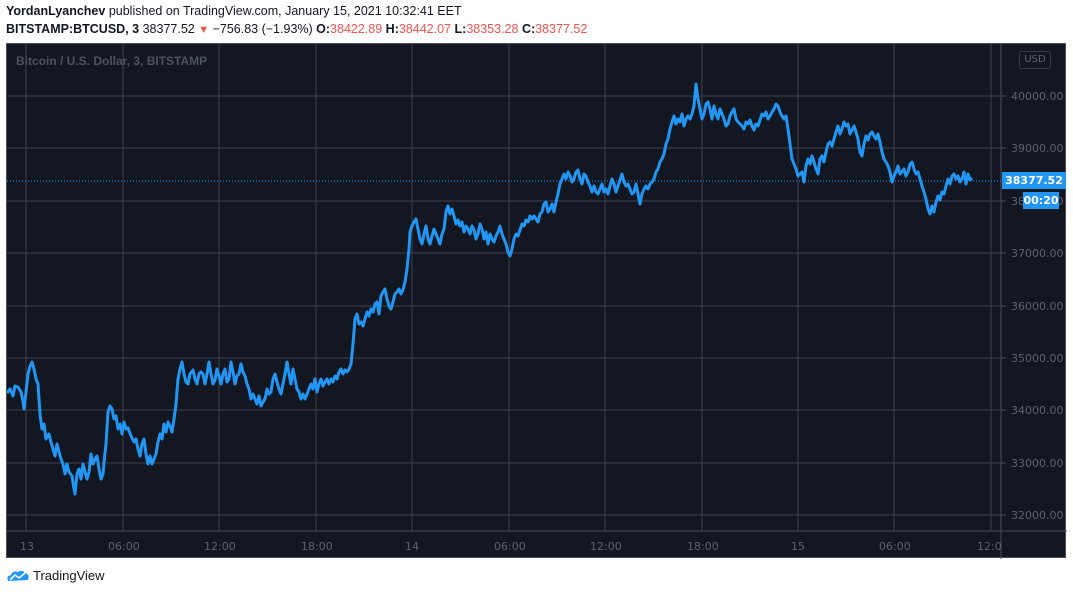  I want to click on x-tick: 15, so click(798, 546).